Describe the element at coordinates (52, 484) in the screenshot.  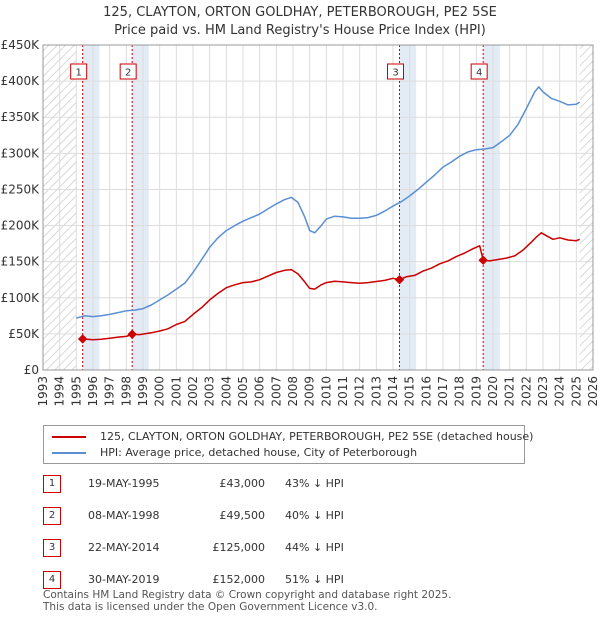
I see `sale-number-badge: 1` at that location.